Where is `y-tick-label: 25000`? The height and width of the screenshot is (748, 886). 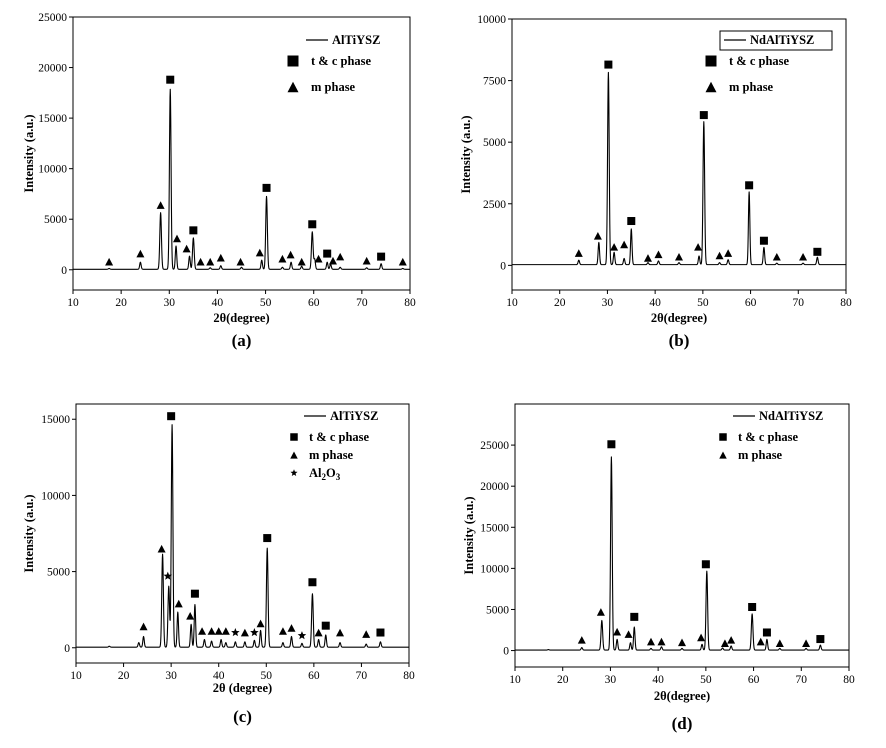
y-tick-label: 25000 is located at coordinates (52, 18).